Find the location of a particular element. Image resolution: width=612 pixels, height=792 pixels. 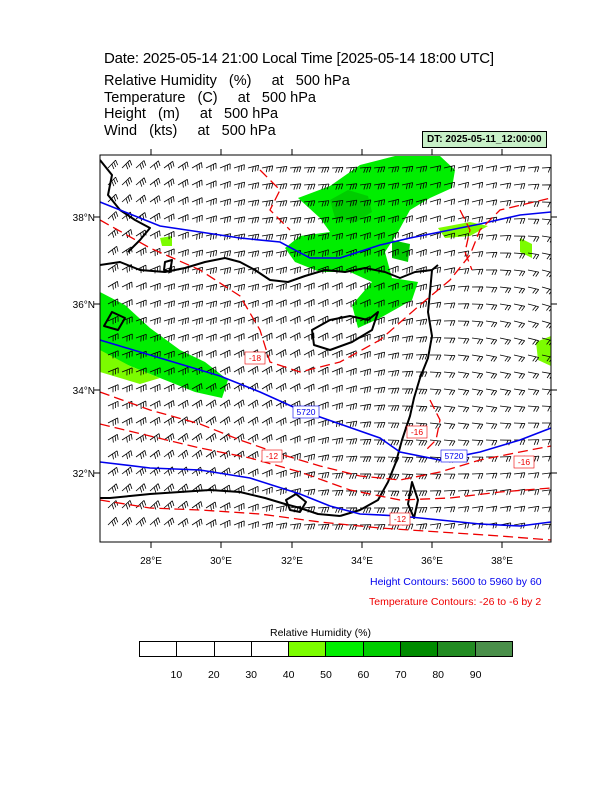

temp-label-4: -16 is located at coordinates (524, 462).